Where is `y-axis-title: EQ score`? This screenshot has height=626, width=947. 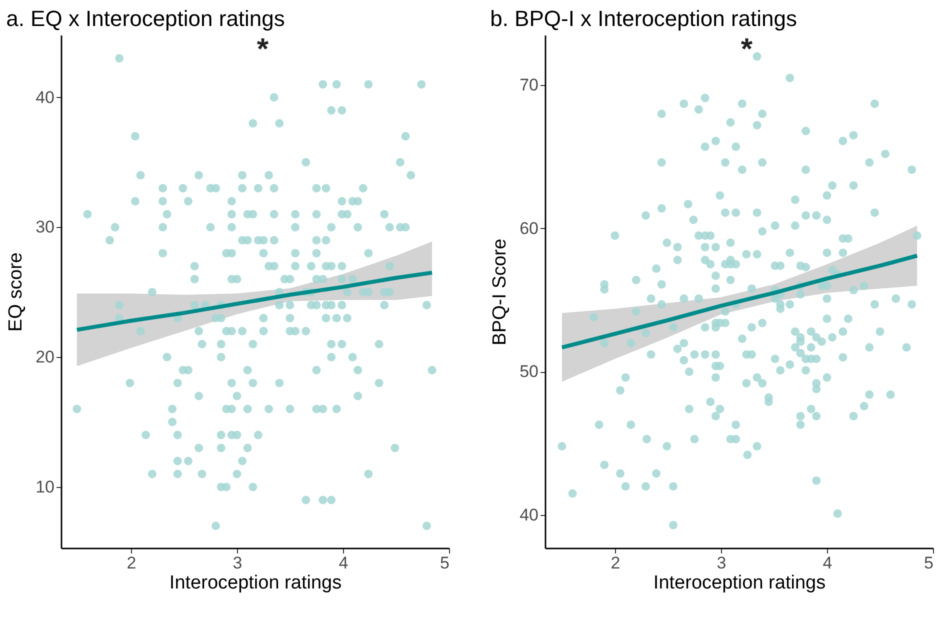 y-axis-title: EQ score is located at coordinates (16, 292).